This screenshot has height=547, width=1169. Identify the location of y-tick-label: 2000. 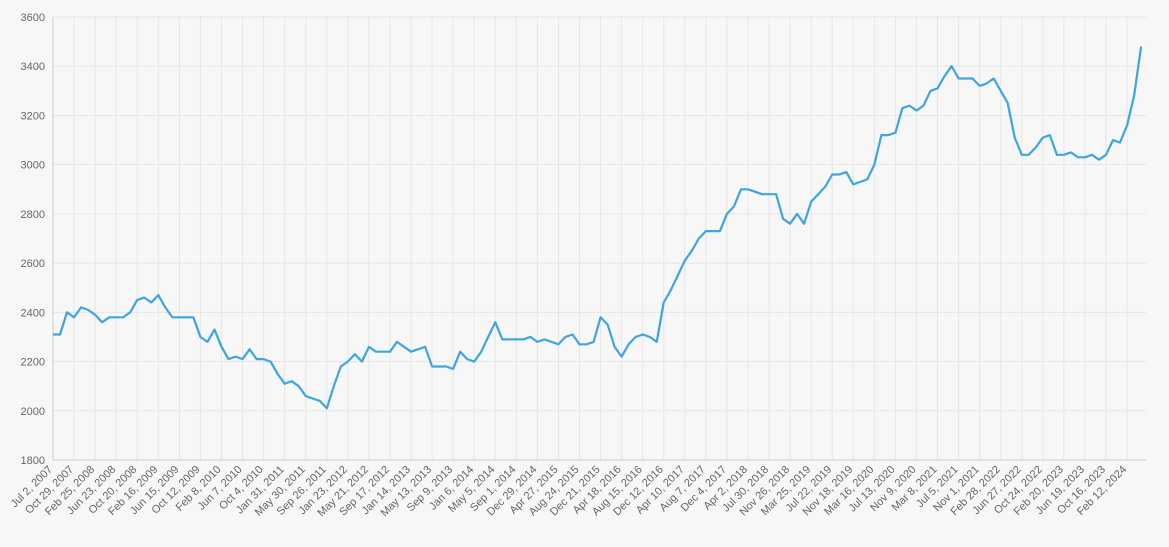
(33, 412).